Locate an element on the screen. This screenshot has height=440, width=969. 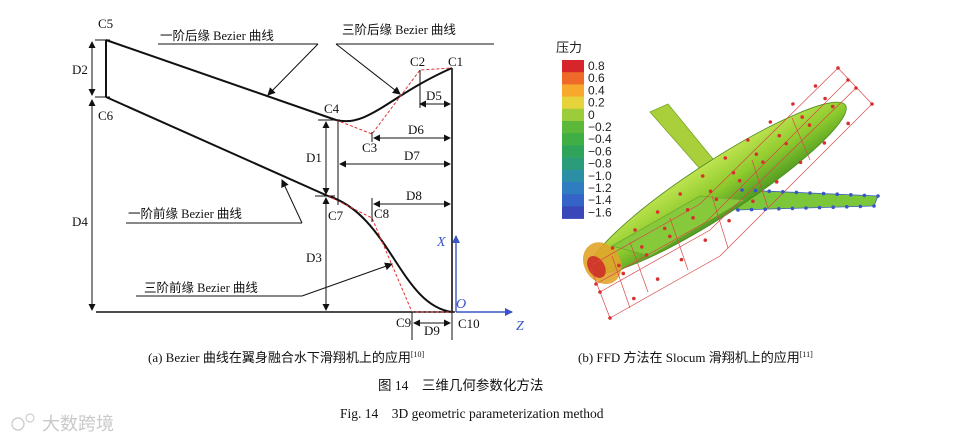
point-label-c3: C3 is located at coordinates (369, 147).